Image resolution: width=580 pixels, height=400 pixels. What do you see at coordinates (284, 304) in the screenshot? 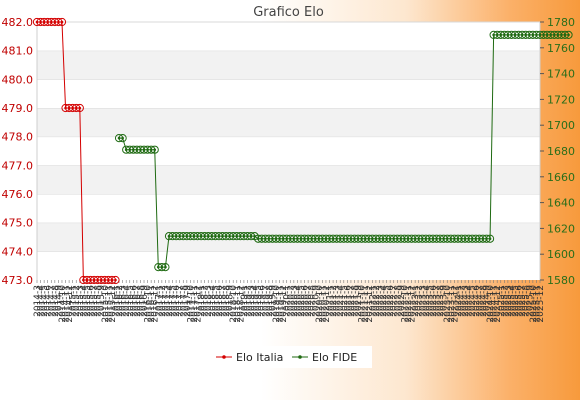
I see `x-tick-label: 2019-12` at bounding box center [284, 304].